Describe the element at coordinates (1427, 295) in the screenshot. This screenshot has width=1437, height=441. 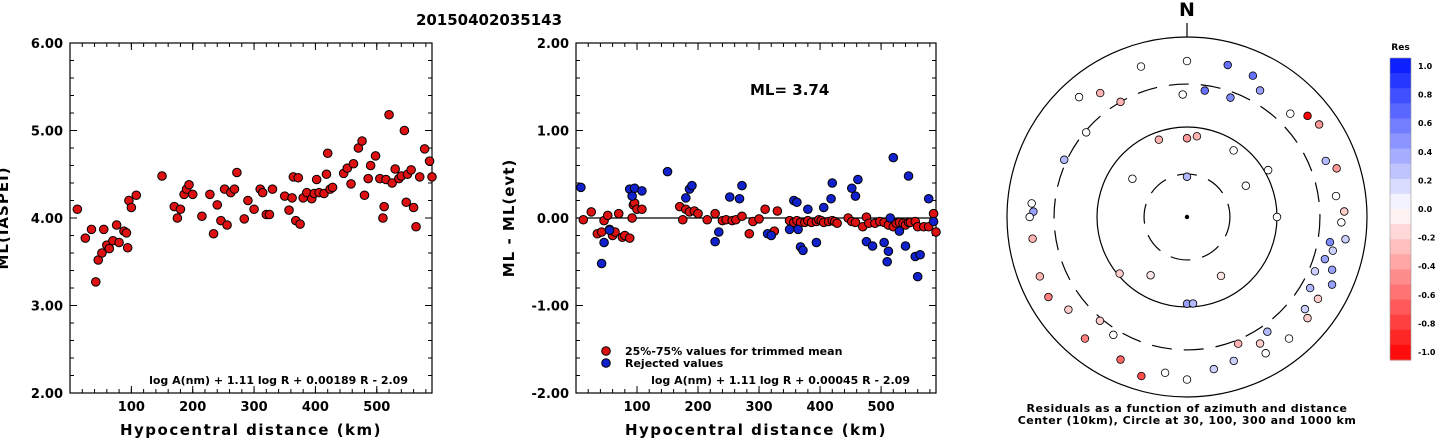
I see `colorbar-tick-label: -0.6` at that location.